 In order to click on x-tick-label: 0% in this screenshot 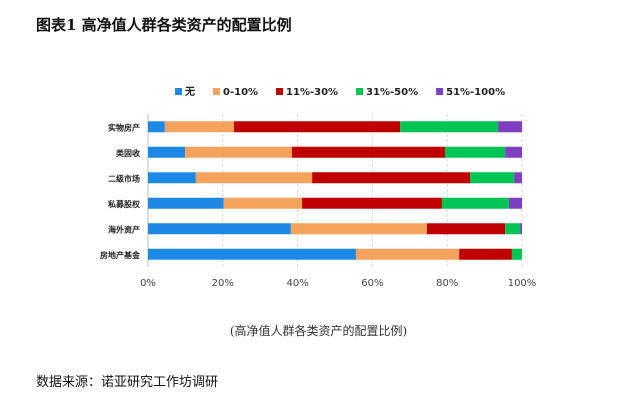, I will do `click(148, 283)`.